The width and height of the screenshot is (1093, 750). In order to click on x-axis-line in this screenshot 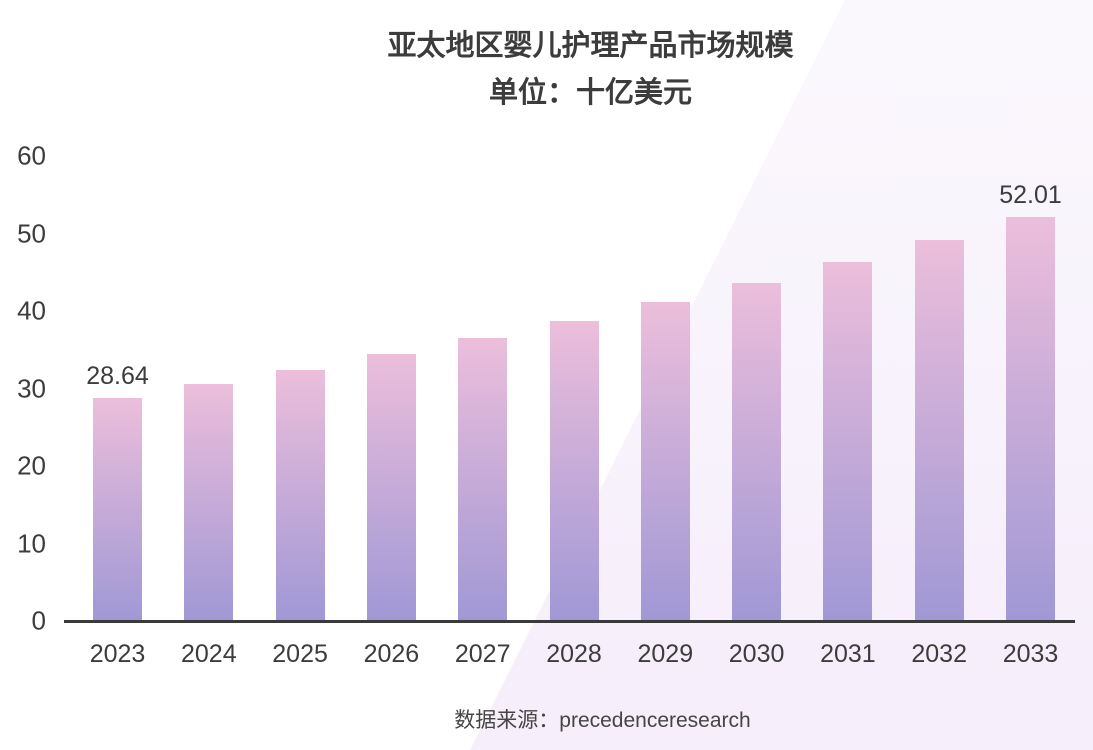, I will do `click(569, 621)`.